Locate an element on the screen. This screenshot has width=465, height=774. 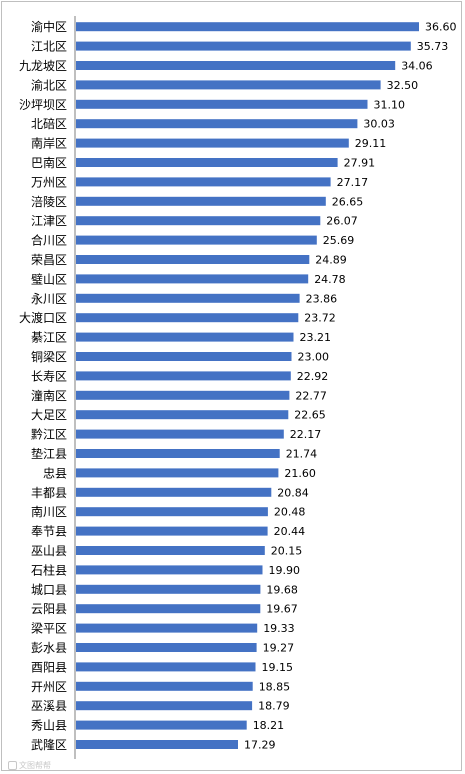
value-label: 24.78 is located at coordinates (330, 279).